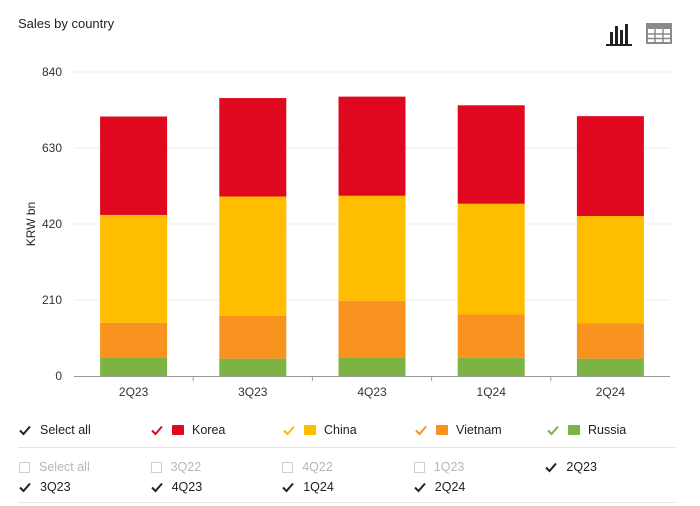 The height and width of the screenshot is (506, 700). Describe the element at coordinates (619, 33) in the screenshot. I see `bar-chart-icon` at that location.